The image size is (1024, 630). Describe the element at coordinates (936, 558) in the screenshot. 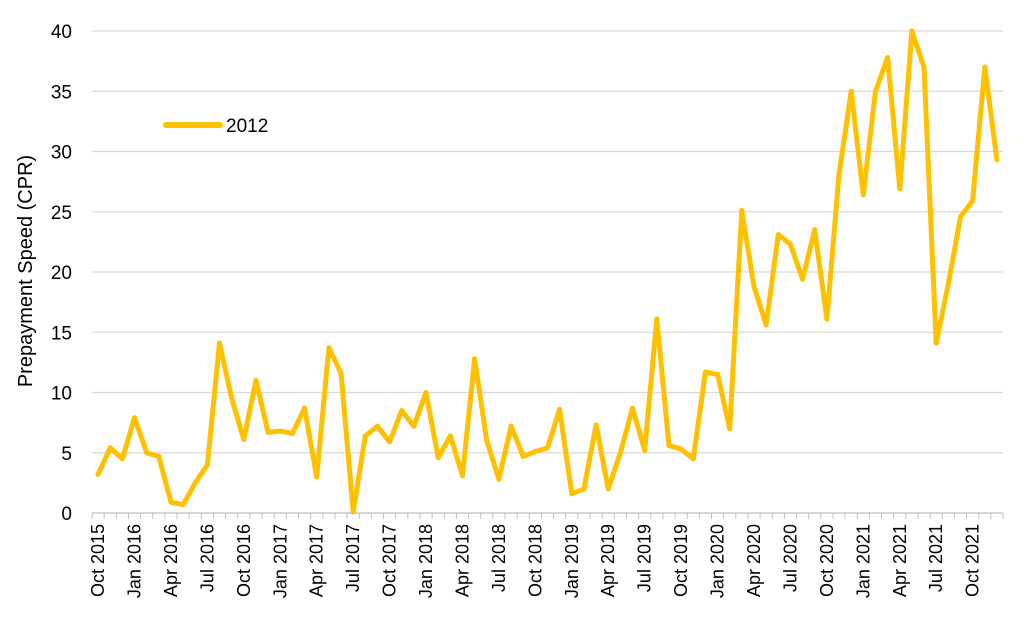

I see `x-tick-label: Jul 2021` at that location.